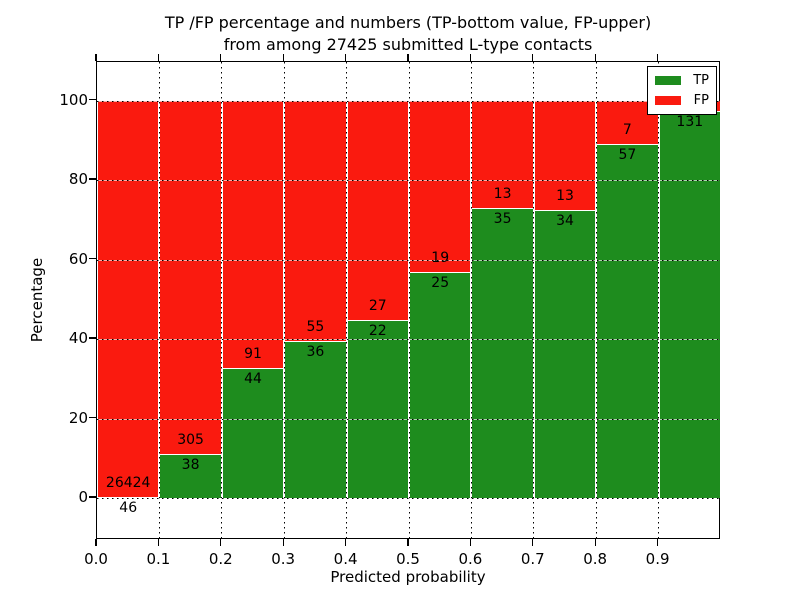  What do you see at coordinates (627, 129) in the screenshot?
I see `fp-count-label: 7` at bounding box center [627, 129].